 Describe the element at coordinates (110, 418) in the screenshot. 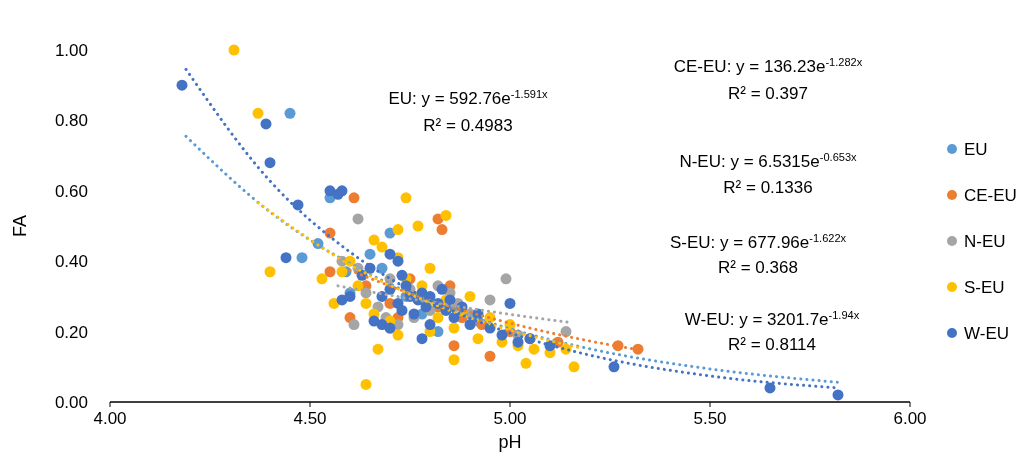

I see `x-tick-label: 4.00` at that location.